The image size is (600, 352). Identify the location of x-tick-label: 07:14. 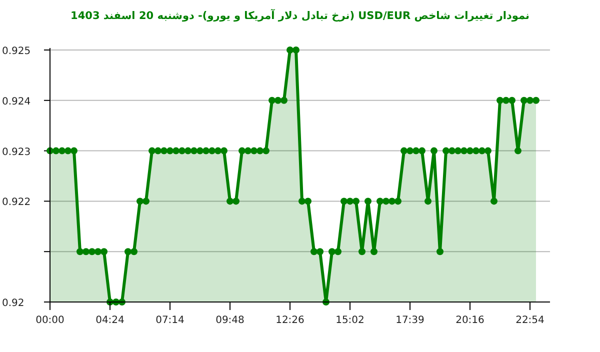
(170, 320).